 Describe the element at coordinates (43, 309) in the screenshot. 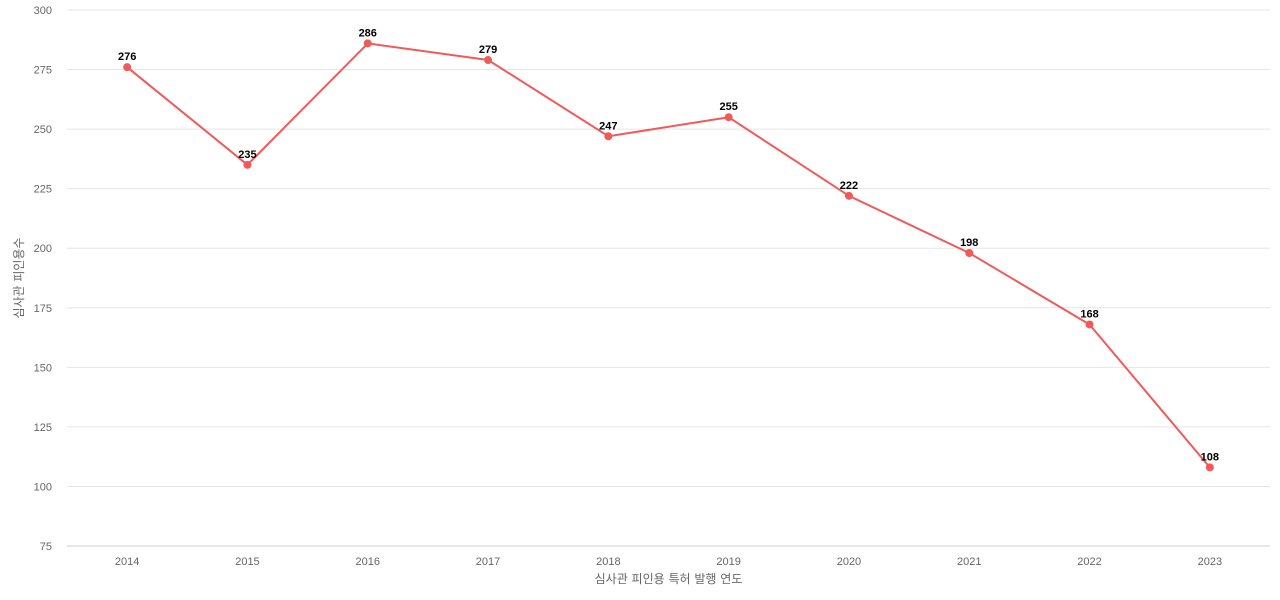

I see `y-tick-label: 175` at that location.